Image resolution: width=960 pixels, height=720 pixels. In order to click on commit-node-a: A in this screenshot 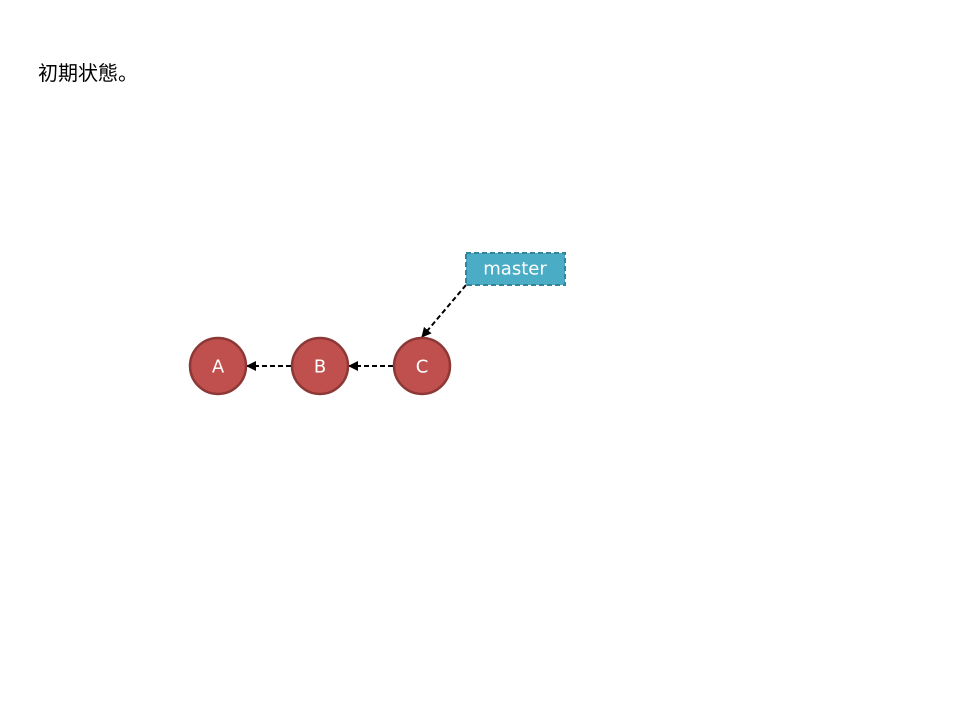, I will do `click(218, 366)`.